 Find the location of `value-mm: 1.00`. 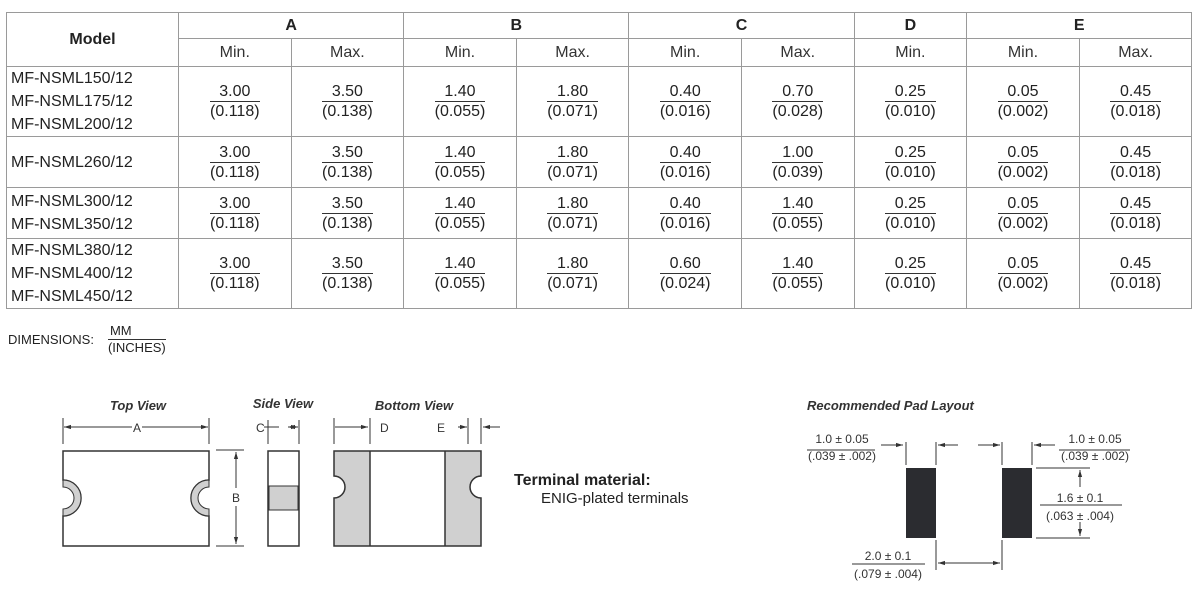

value-mm: 1.00 is located at coordinates (798, 153).